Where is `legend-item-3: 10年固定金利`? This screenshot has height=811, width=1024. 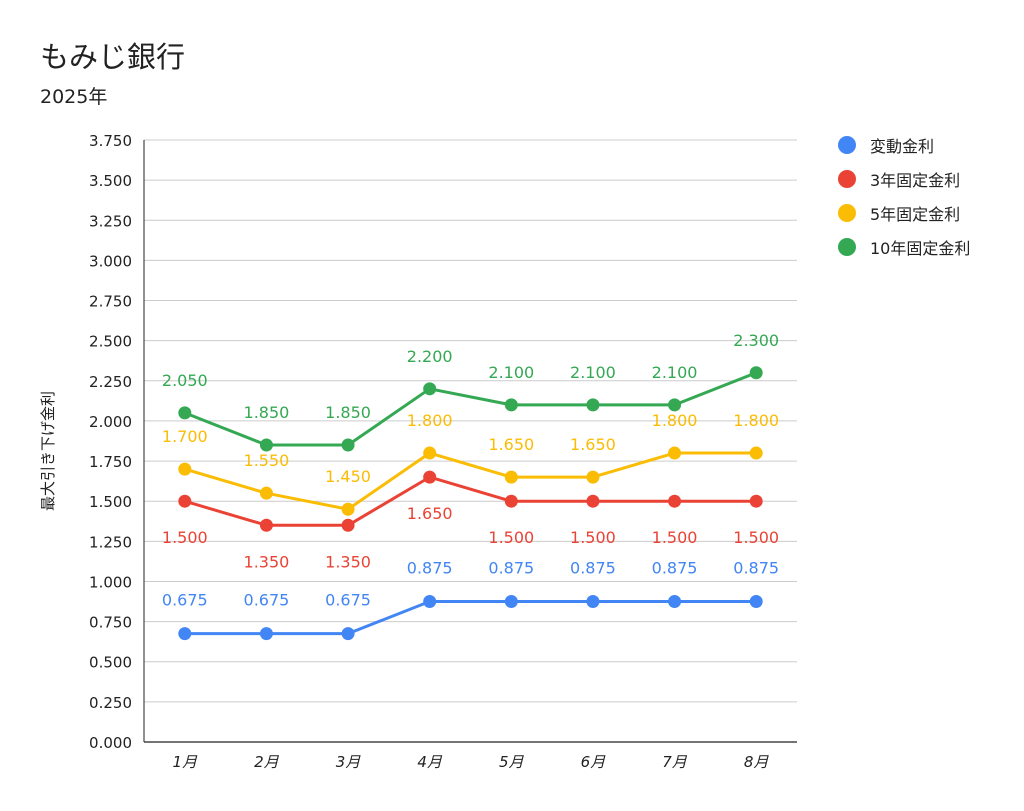 legend-item-3: 10年固定金利 is located at coordinates (904, 247).